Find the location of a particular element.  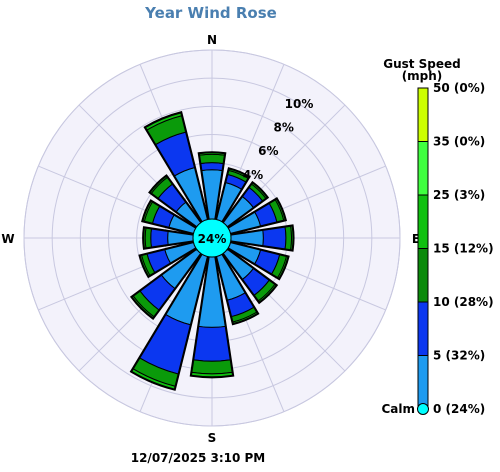

legend-bin-label: 25 (3%) is located at coordinates (459, 195).